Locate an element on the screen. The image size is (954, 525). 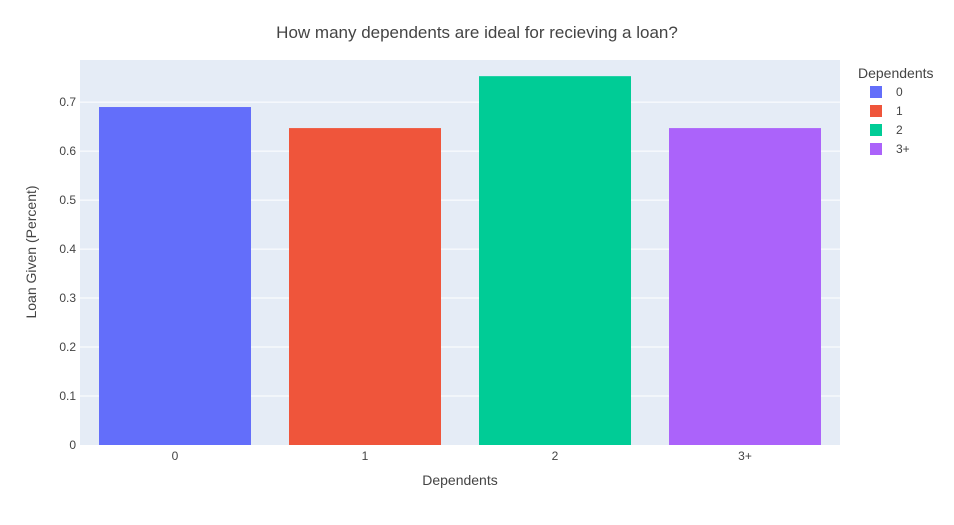
y-tick-label: 0.4 is located at coordinates (67, 249).